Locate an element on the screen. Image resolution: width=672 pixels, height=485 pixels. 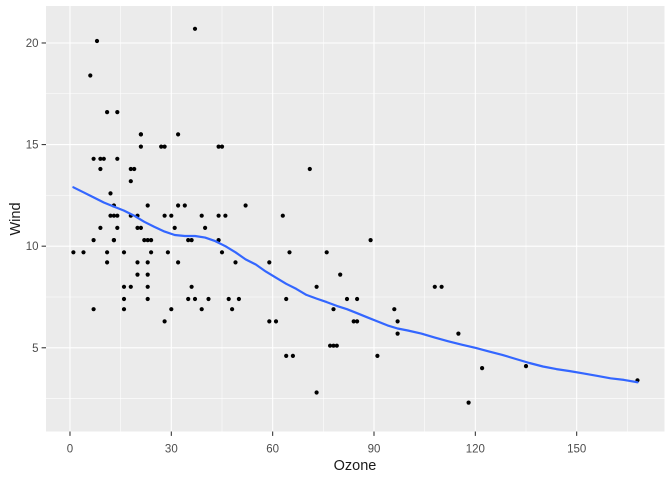
y-tick-label: 20 is located at coordinates (32, 44).